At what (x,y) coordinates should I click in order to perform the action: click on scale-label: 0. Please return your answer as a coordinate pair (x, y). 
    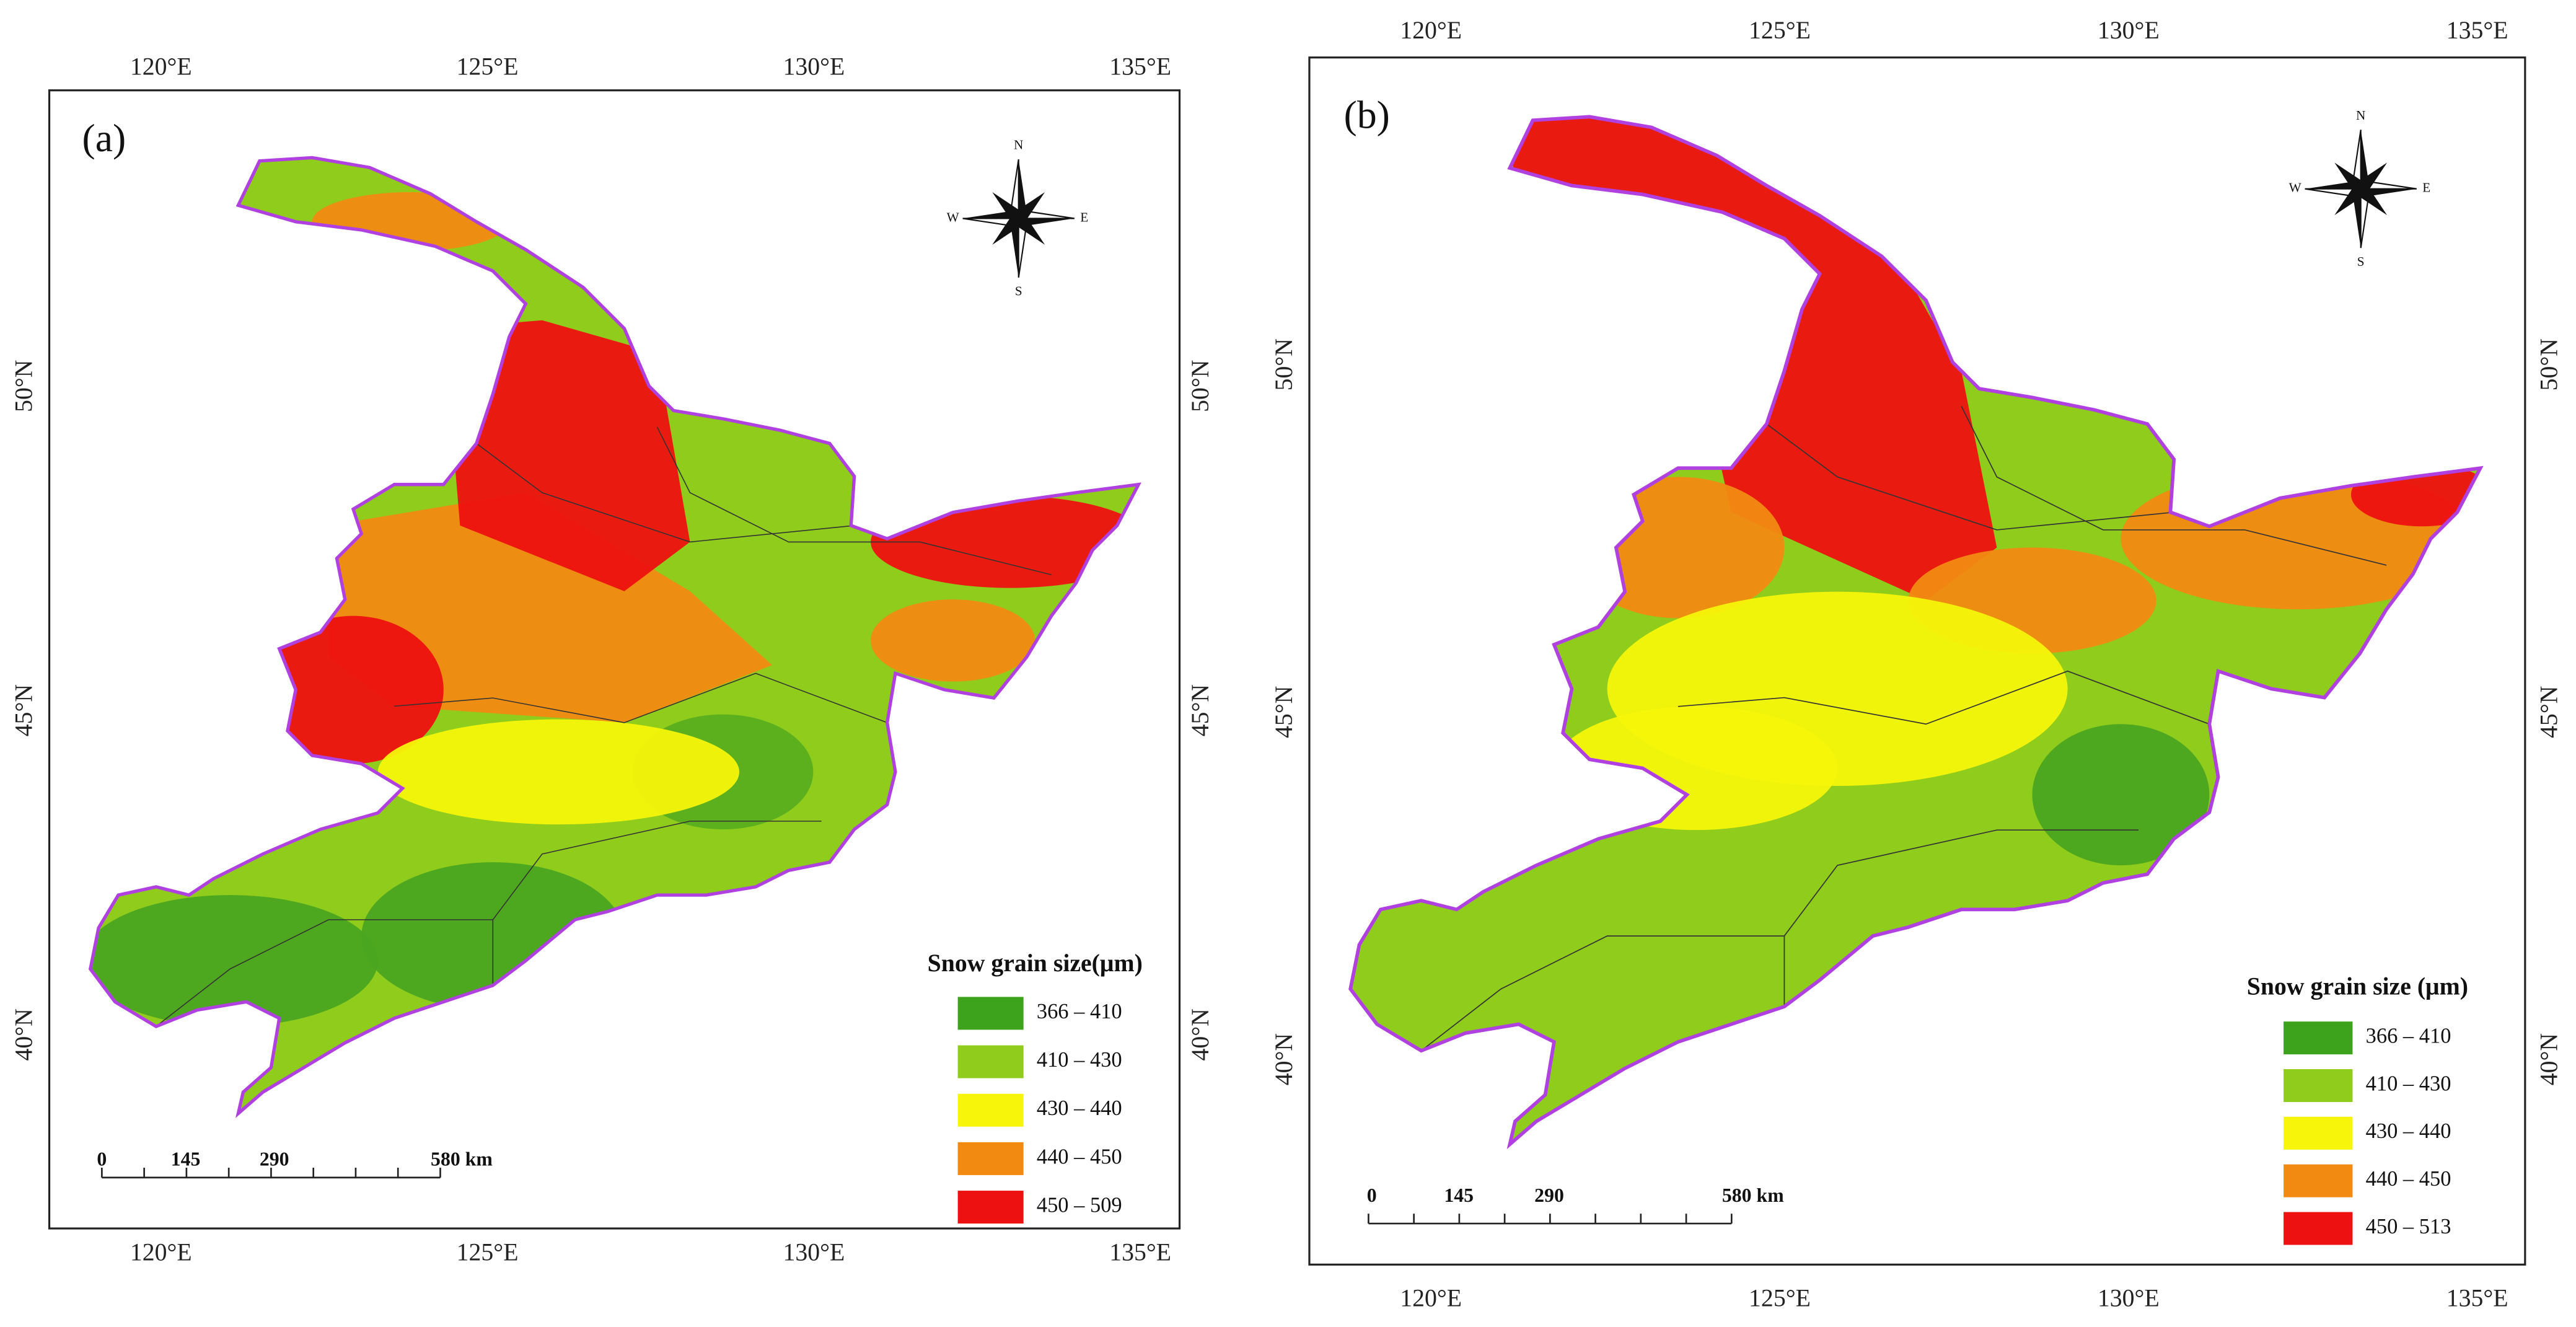
    Looking at the image, I should click on (1372, 1195).